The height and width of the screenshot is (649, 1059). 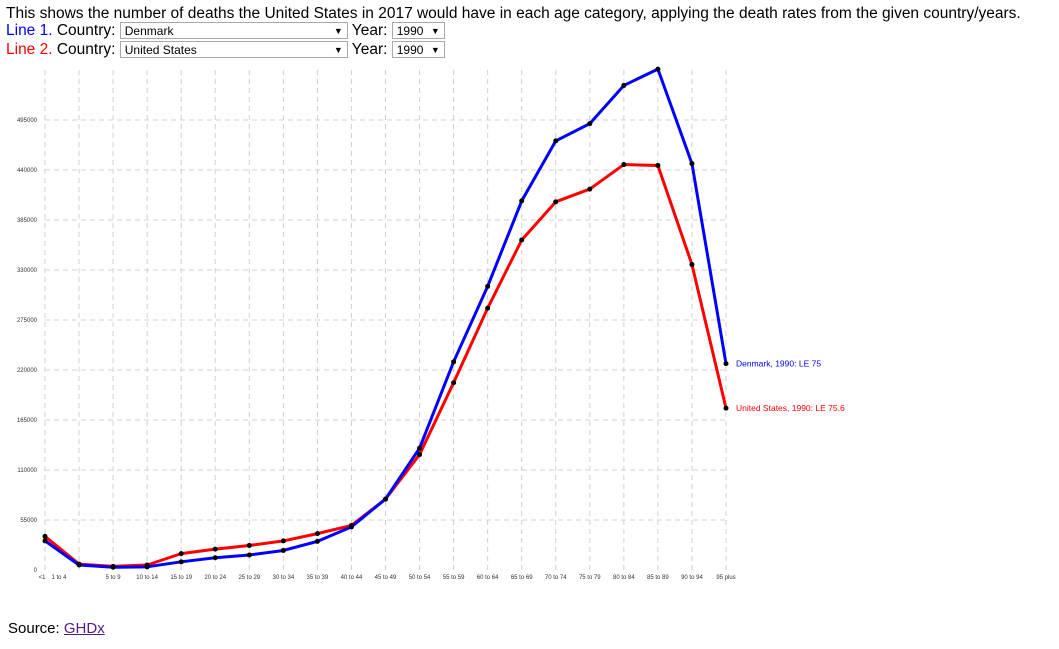 What do you see at coordinates (27, 121) in the screenshot?
I see `y-tick-label: 495000` at bounding box center [27, 121].